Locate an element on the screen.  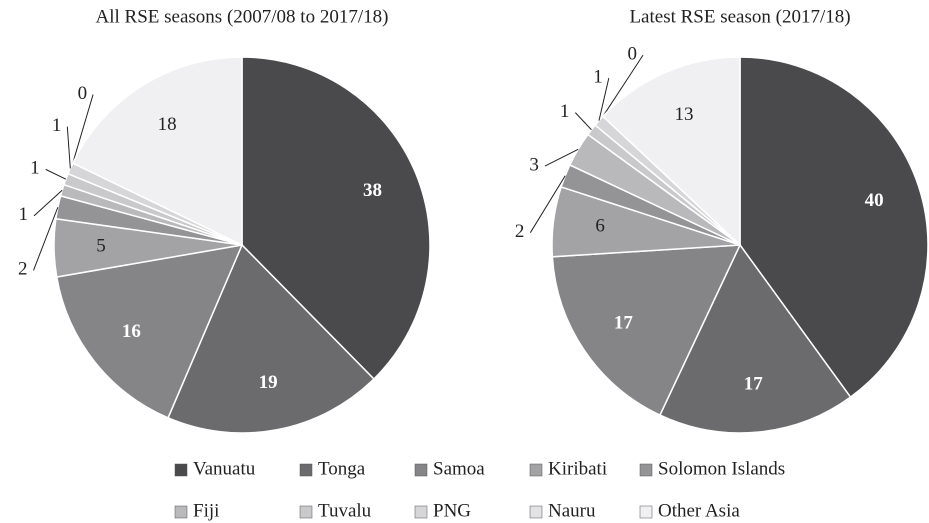
data-label: 19 is located at coordinates (268, 382).